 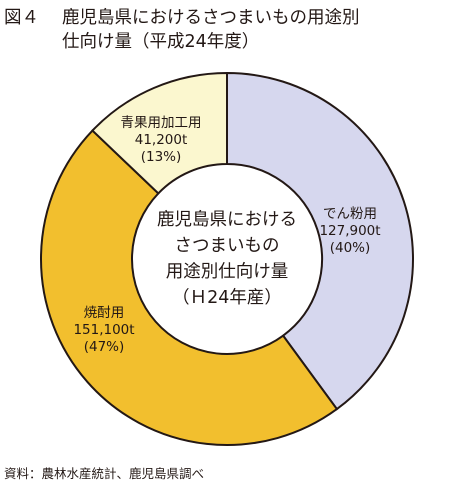 I want to click on slice-label-fresh-processing-percent: (13%), so click(x=161, y=157).